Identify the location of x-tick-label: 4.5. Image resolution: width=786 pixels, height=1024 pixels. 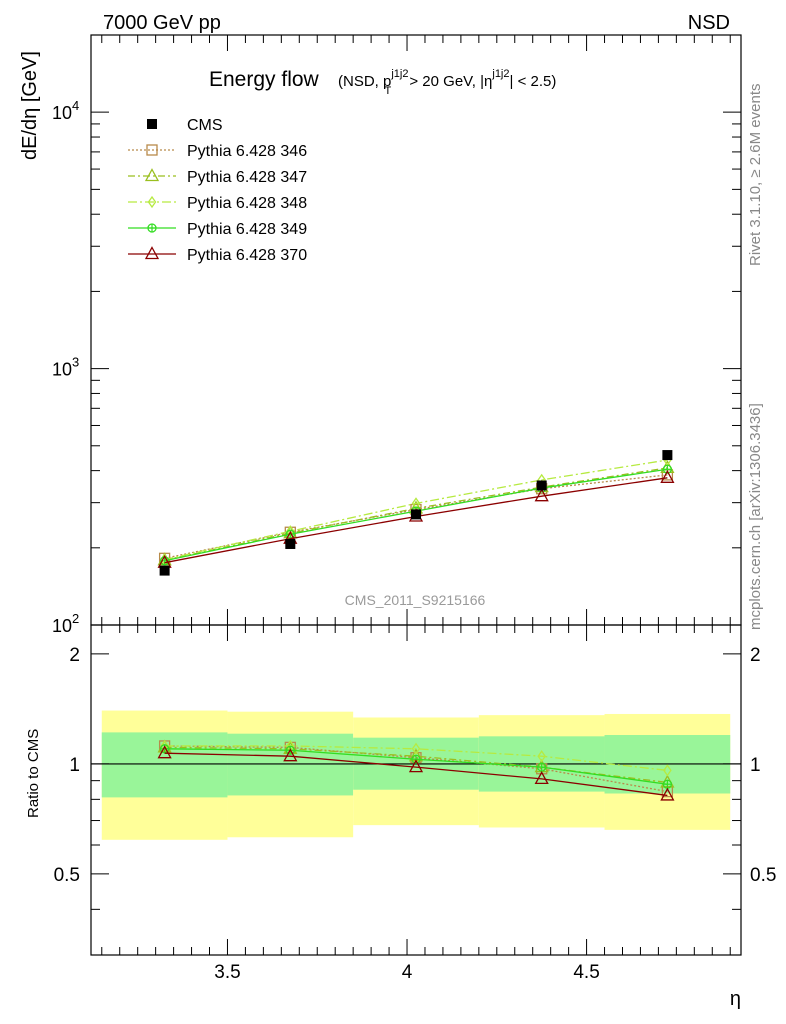
(586, 972).